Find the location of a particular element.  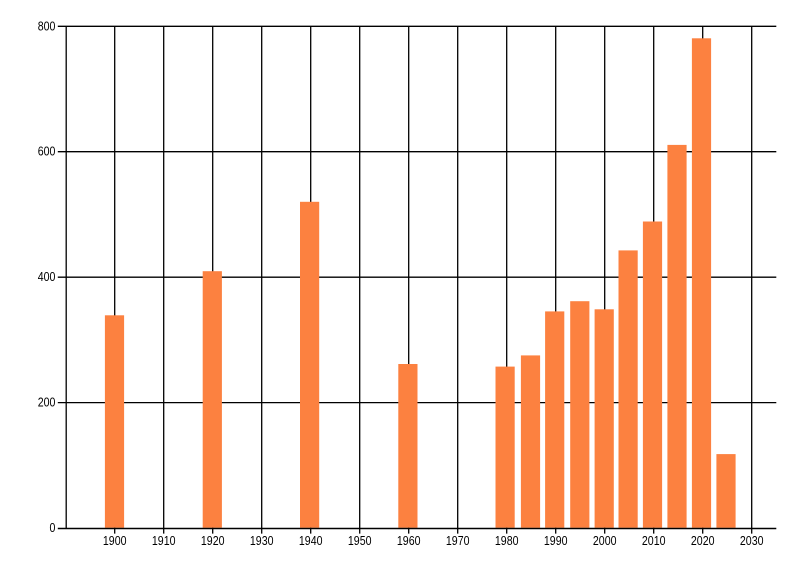

svg-text: 1990 is located at coordinates (556, 541).